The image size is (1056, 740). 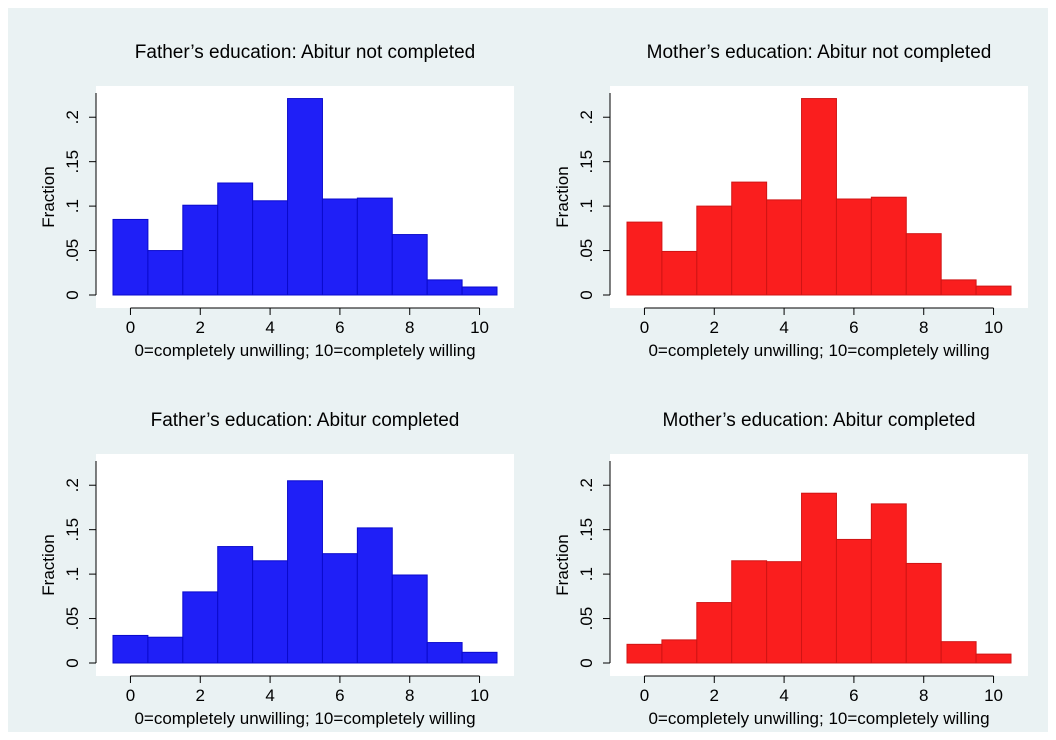 What do you see at coordinates (305, 420) in the screenshot?
I see `panel-title: Father’s education: Abitur completed` at bounding box center [305, 420].